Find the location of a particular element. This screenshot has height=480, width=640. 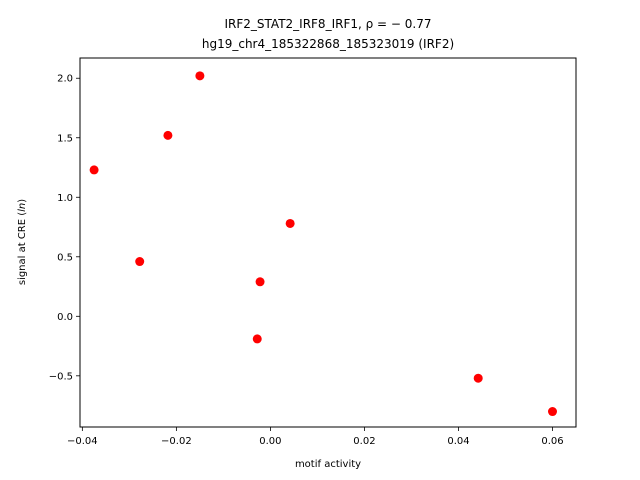

x-axis-ticks: −0.04 −0.02 0.00 0.02 0.04 0.06 is located at coordinates (315, 437).